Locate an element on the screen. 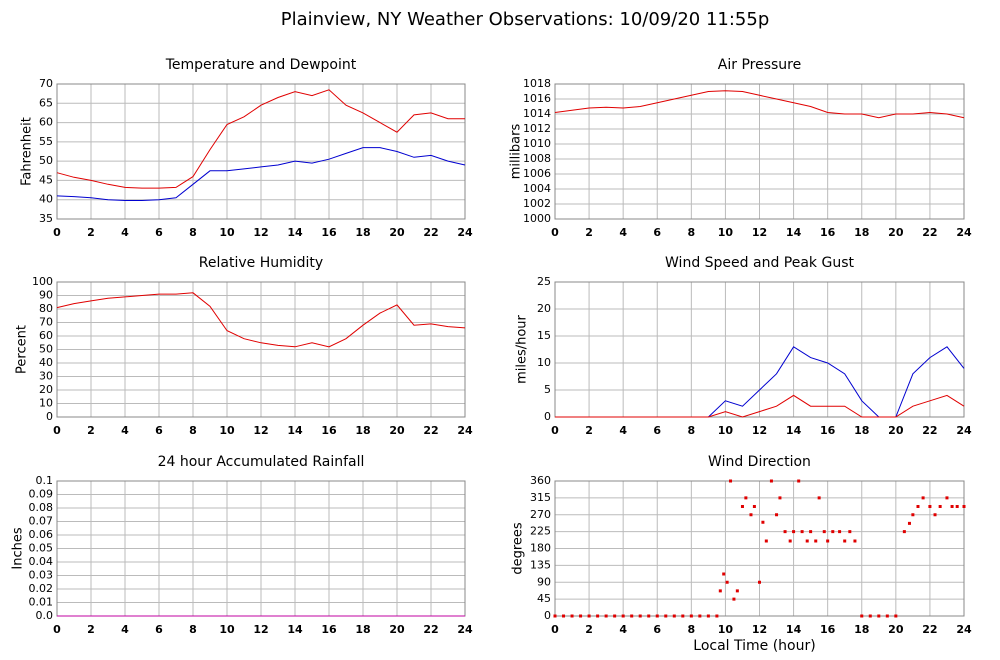 The image size is (1000, 660). y-tick-label: 0.05 is located at coordinates (41, 548).